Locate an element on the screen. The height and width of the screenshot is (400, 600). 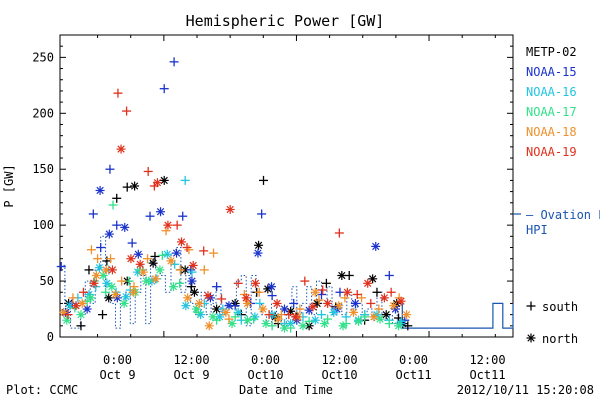
legend-north-marker is located at coordinates (531, 338).